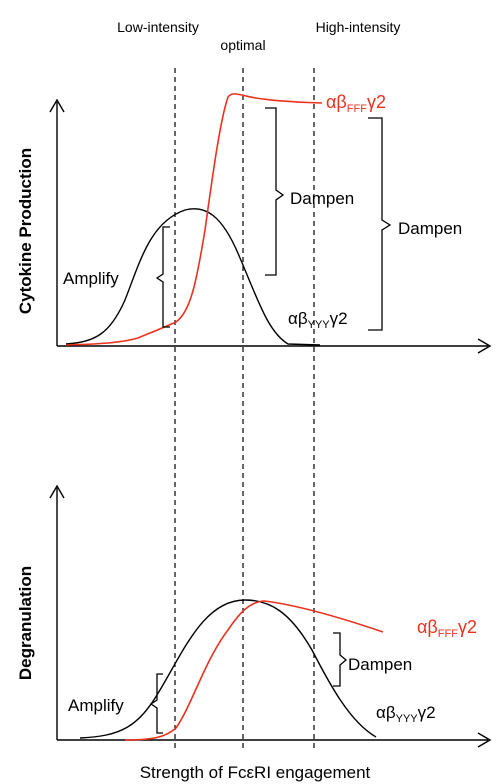 Image resolution: width=501 pixels, height=784 pixels. What do you see at coordinates (356, 103) in the screenshot?
I see `top-red-series-label: αβFFFγ2` at bounding box center [356, 103].